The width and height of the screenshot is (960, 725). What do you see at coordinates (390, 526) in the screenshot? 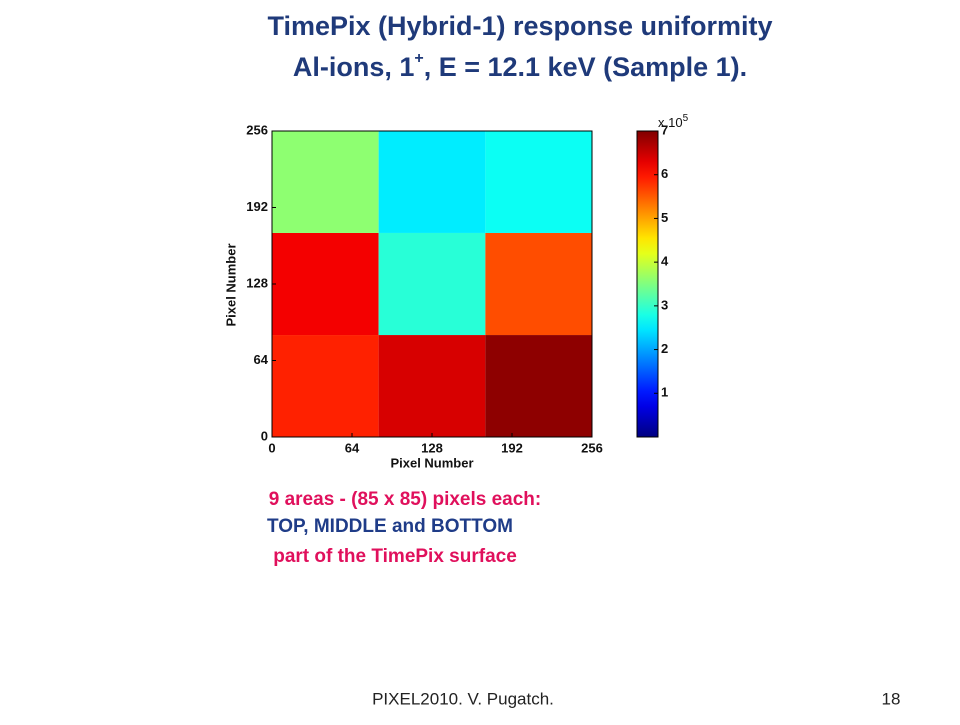
I see `note-line: TOP, MIDDLE and BOTTOM` at bounding box center [390, 526].